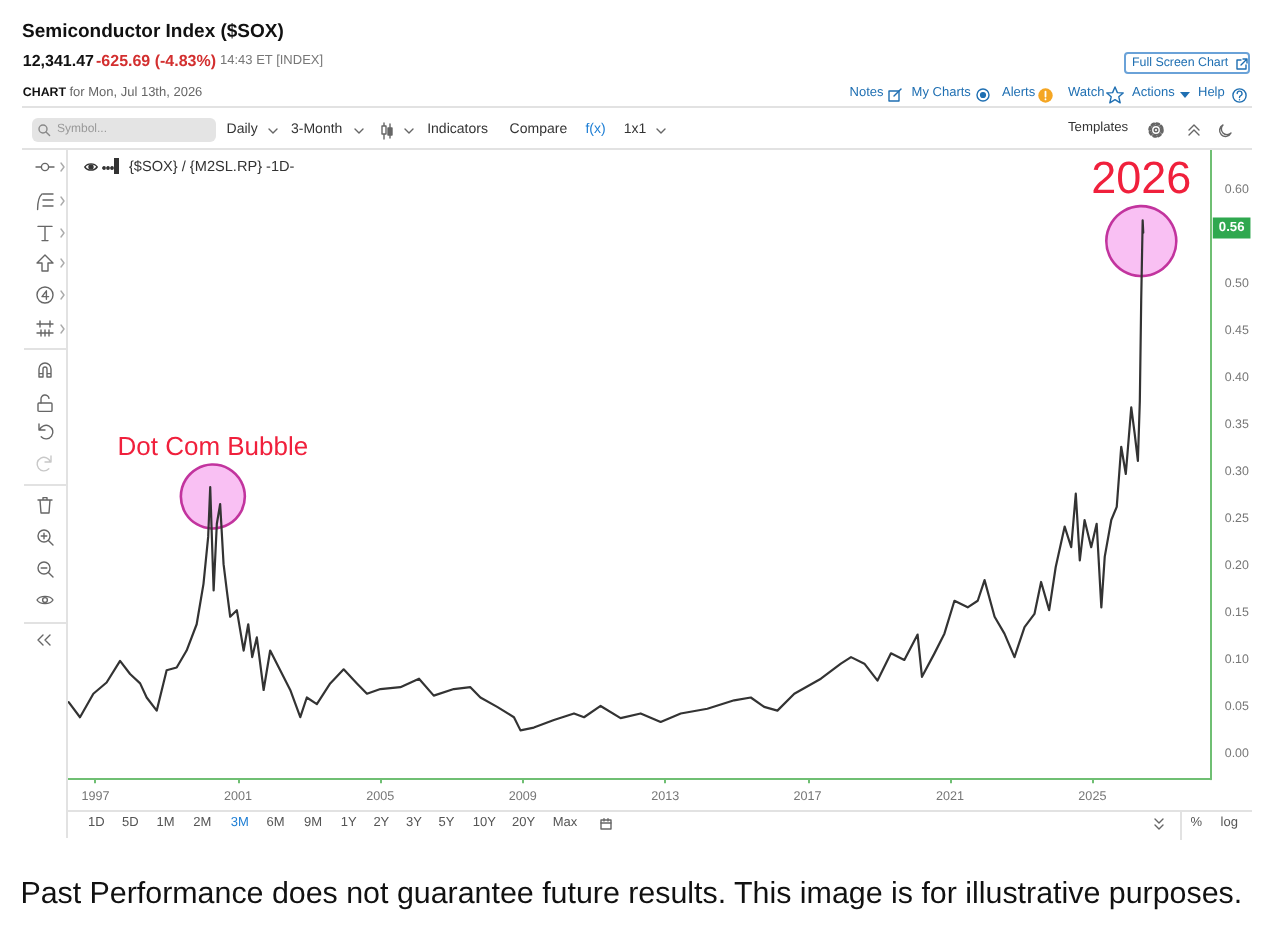 This screenshot has width=1278, height=930. I want to click on text: -625.69 (-4.83%), so click(156, 61).